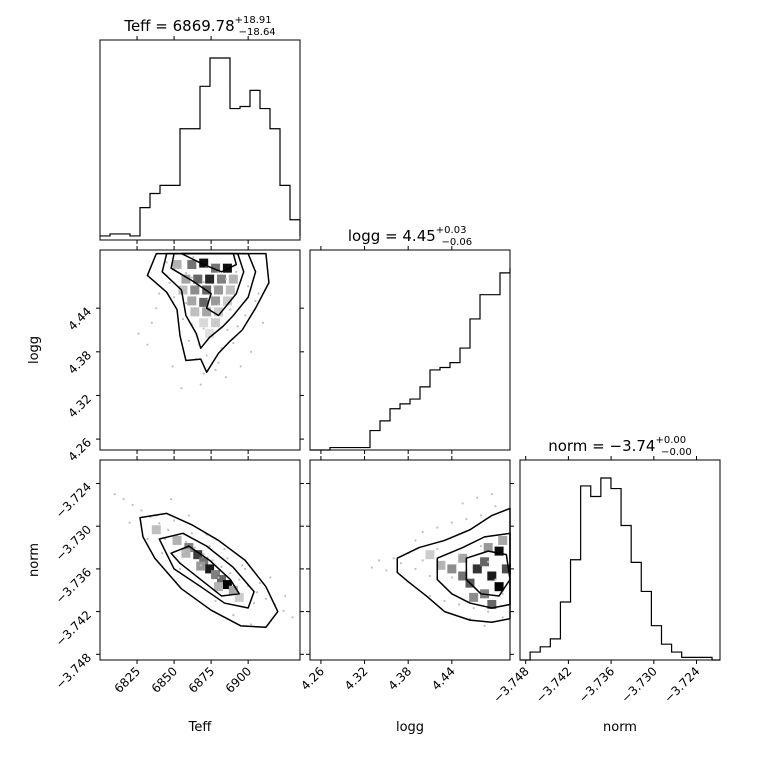 The height and width of the screenshot is (760, 760). Describe the element at coordinates (34, 560) in the screenshot. I see `ylabel-norm: norm` at that location.